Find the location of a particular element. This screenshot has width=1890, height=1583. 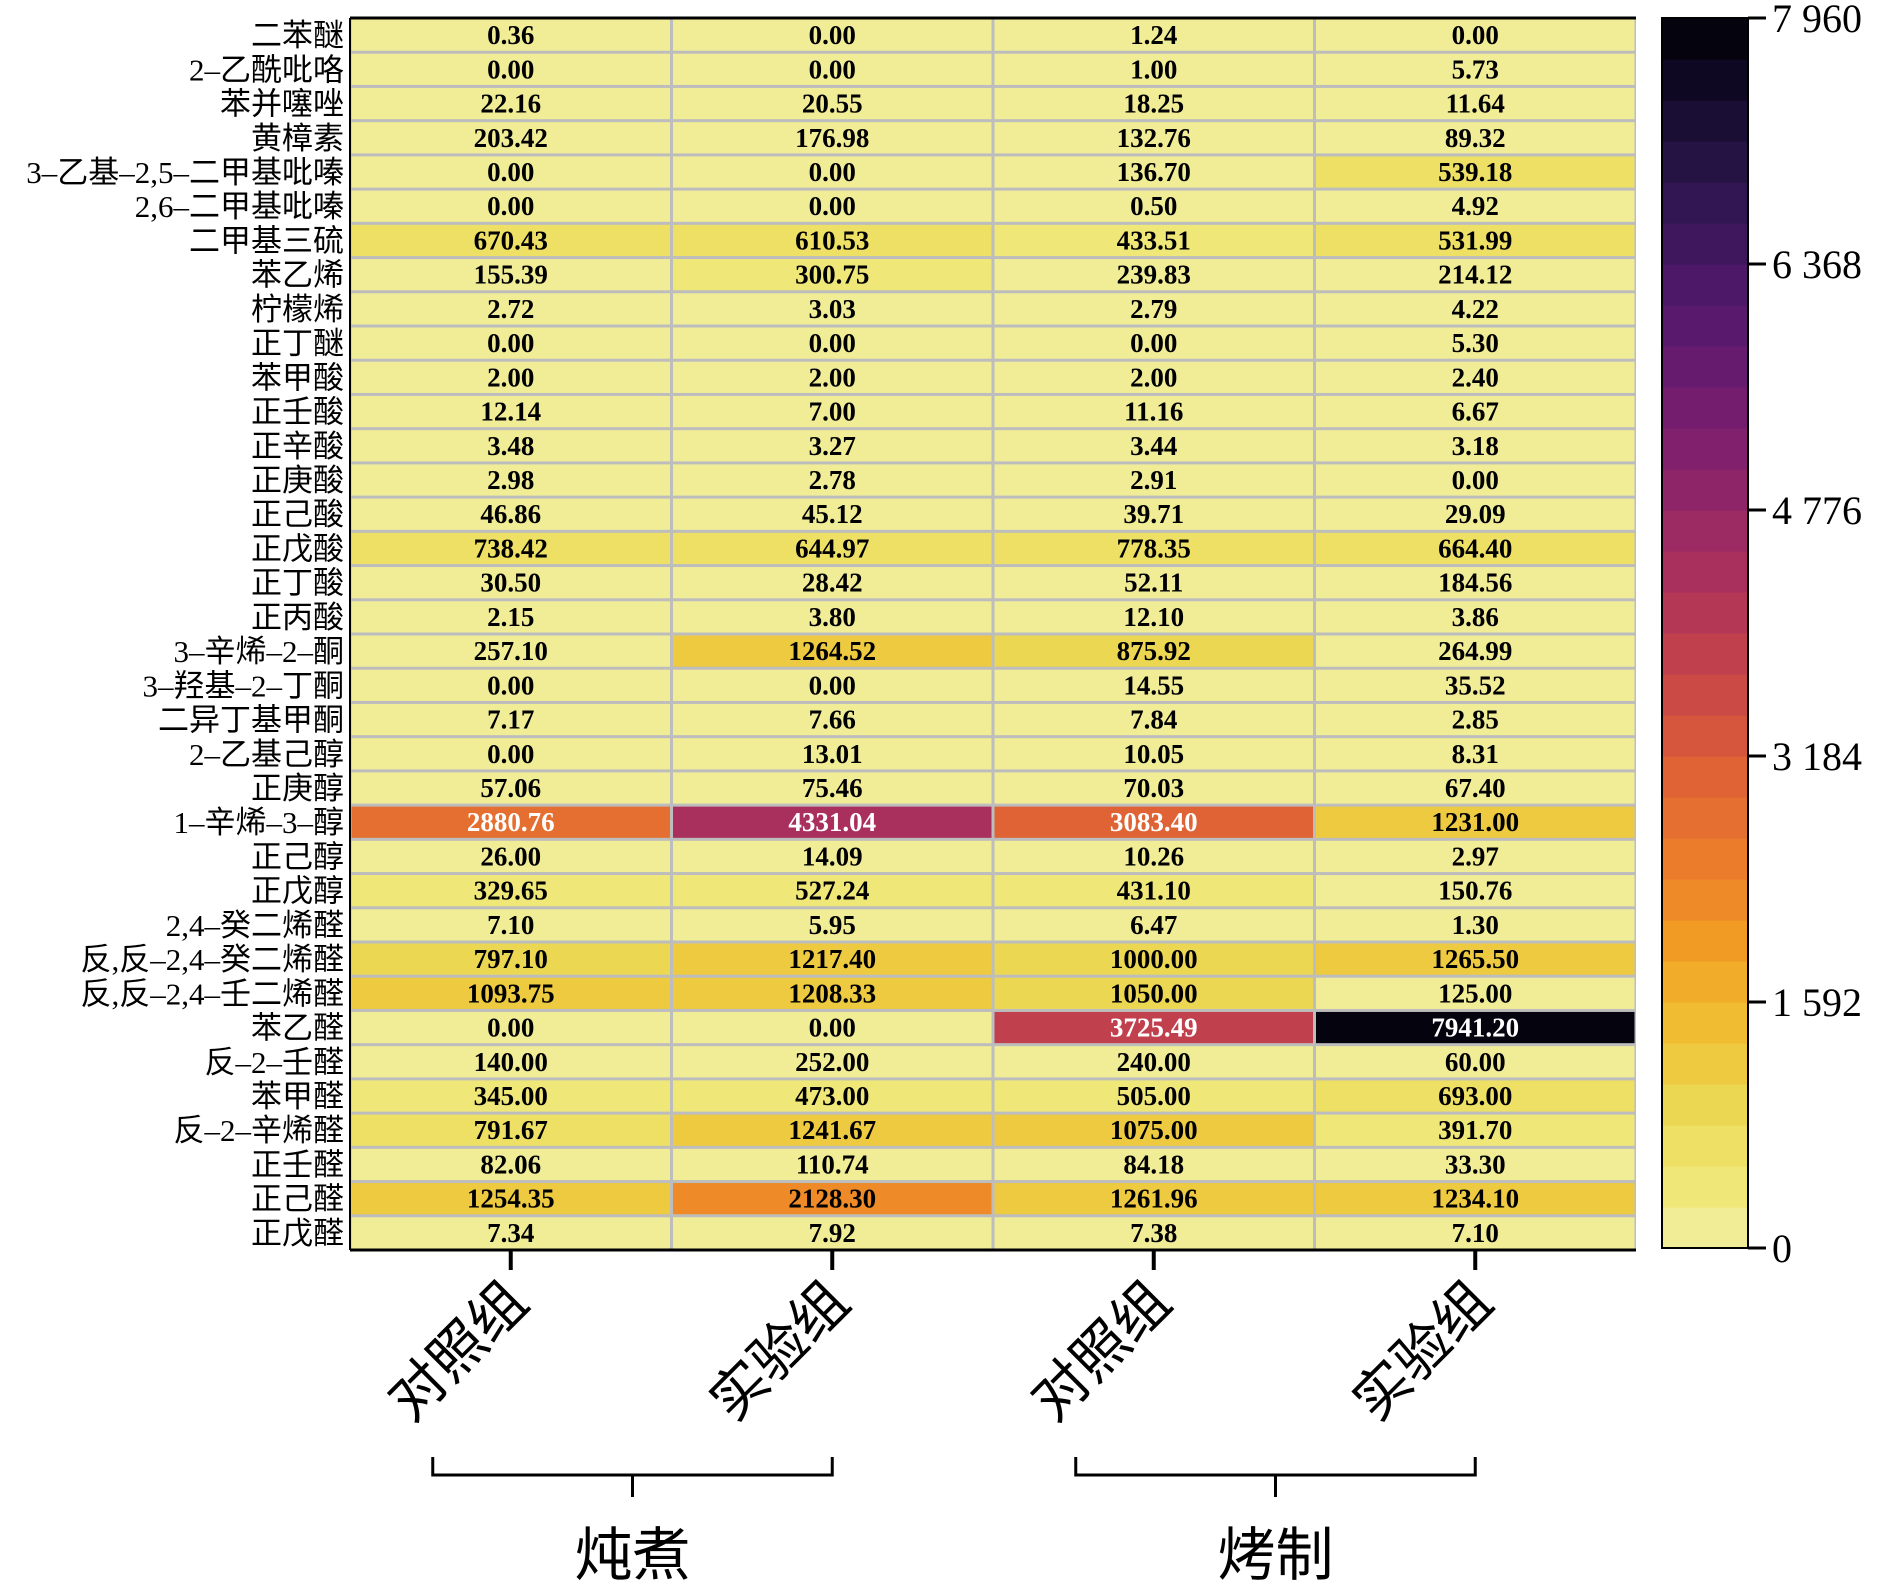

cell-value-label: 5.95 is located at coordinates (832, 925).